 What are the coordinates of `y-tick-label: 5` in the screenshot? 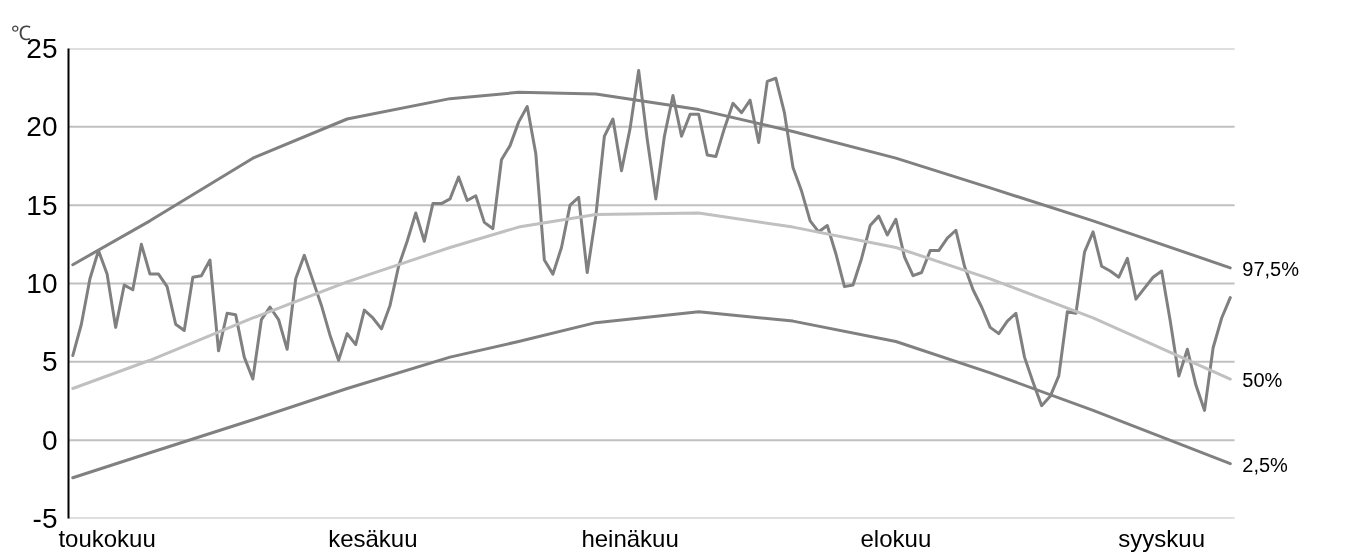 It's located at (49, 362).